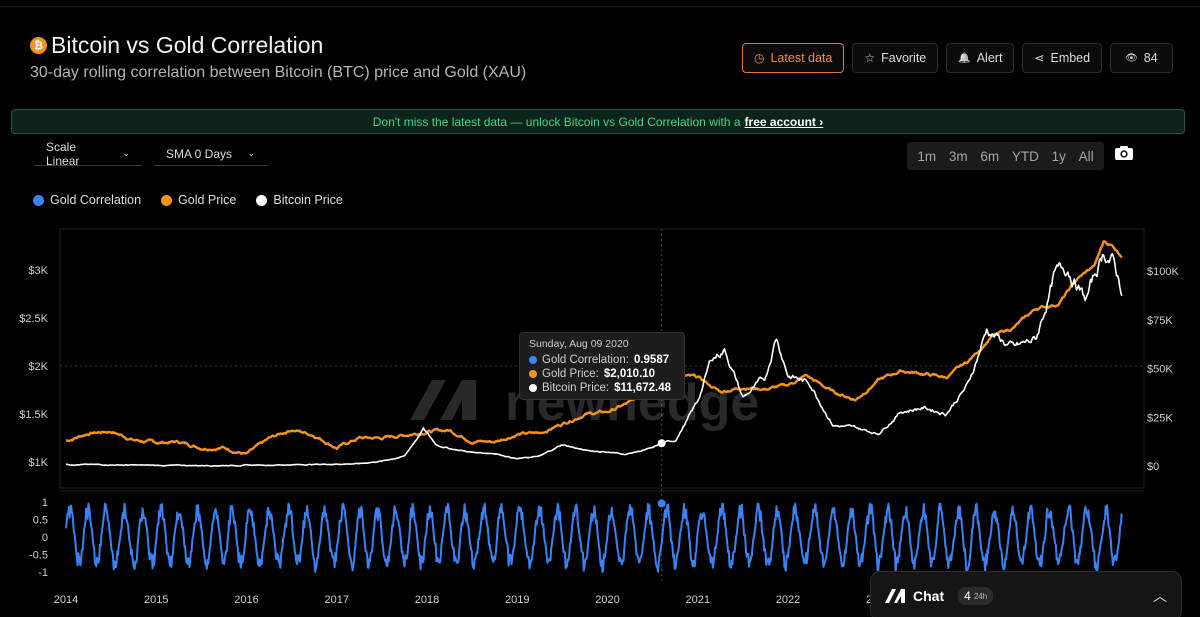 This screenshot has width=1200, height=617. Describe the element at coordinates (337, 600) in the screenshot. I see `x-tick-label: 2017` at that location.